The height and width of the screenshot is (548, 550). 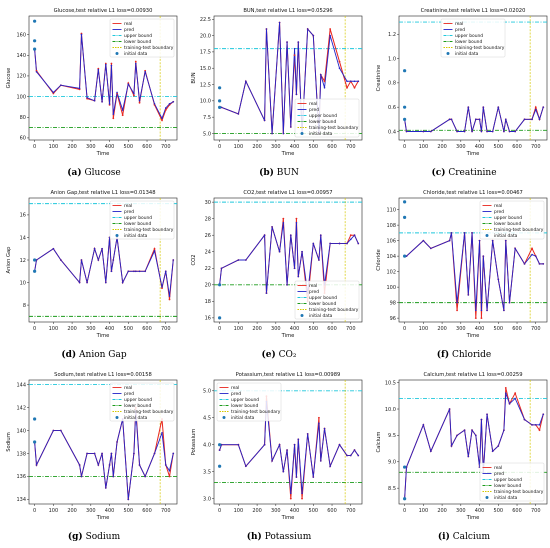 I want to click on y-tick-label: 138, so click(x=21, y=454).